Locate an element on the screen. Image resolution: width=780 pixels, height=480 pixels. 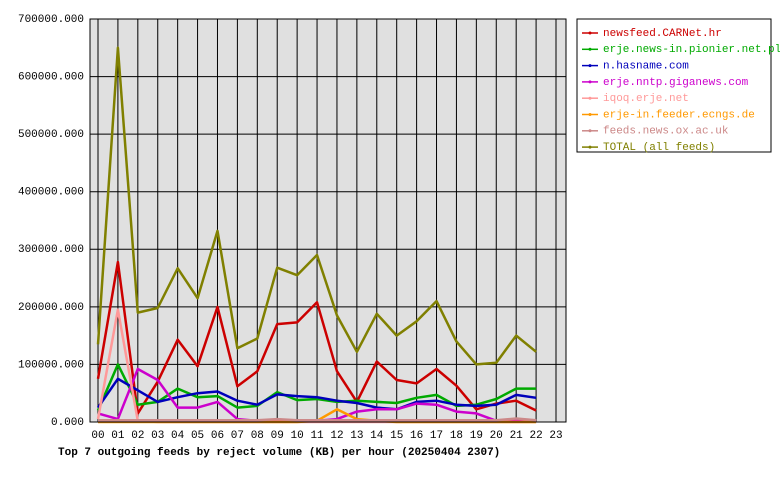
y-tick-label: 200000.000 is located at coordinates (51, 308).